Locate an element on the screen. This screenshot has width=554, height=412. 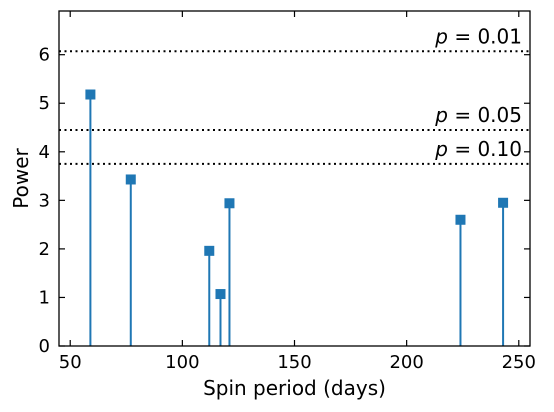
threshold-label: p = 0.05 is located at coordinates (478, 115).